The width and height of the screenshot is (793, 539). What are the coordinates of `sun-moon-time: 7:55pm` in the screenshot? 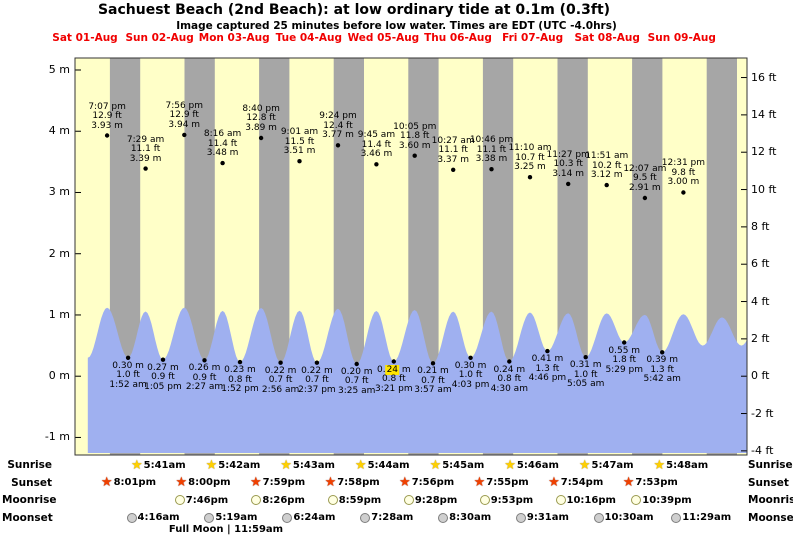 It's located at (507, 482).